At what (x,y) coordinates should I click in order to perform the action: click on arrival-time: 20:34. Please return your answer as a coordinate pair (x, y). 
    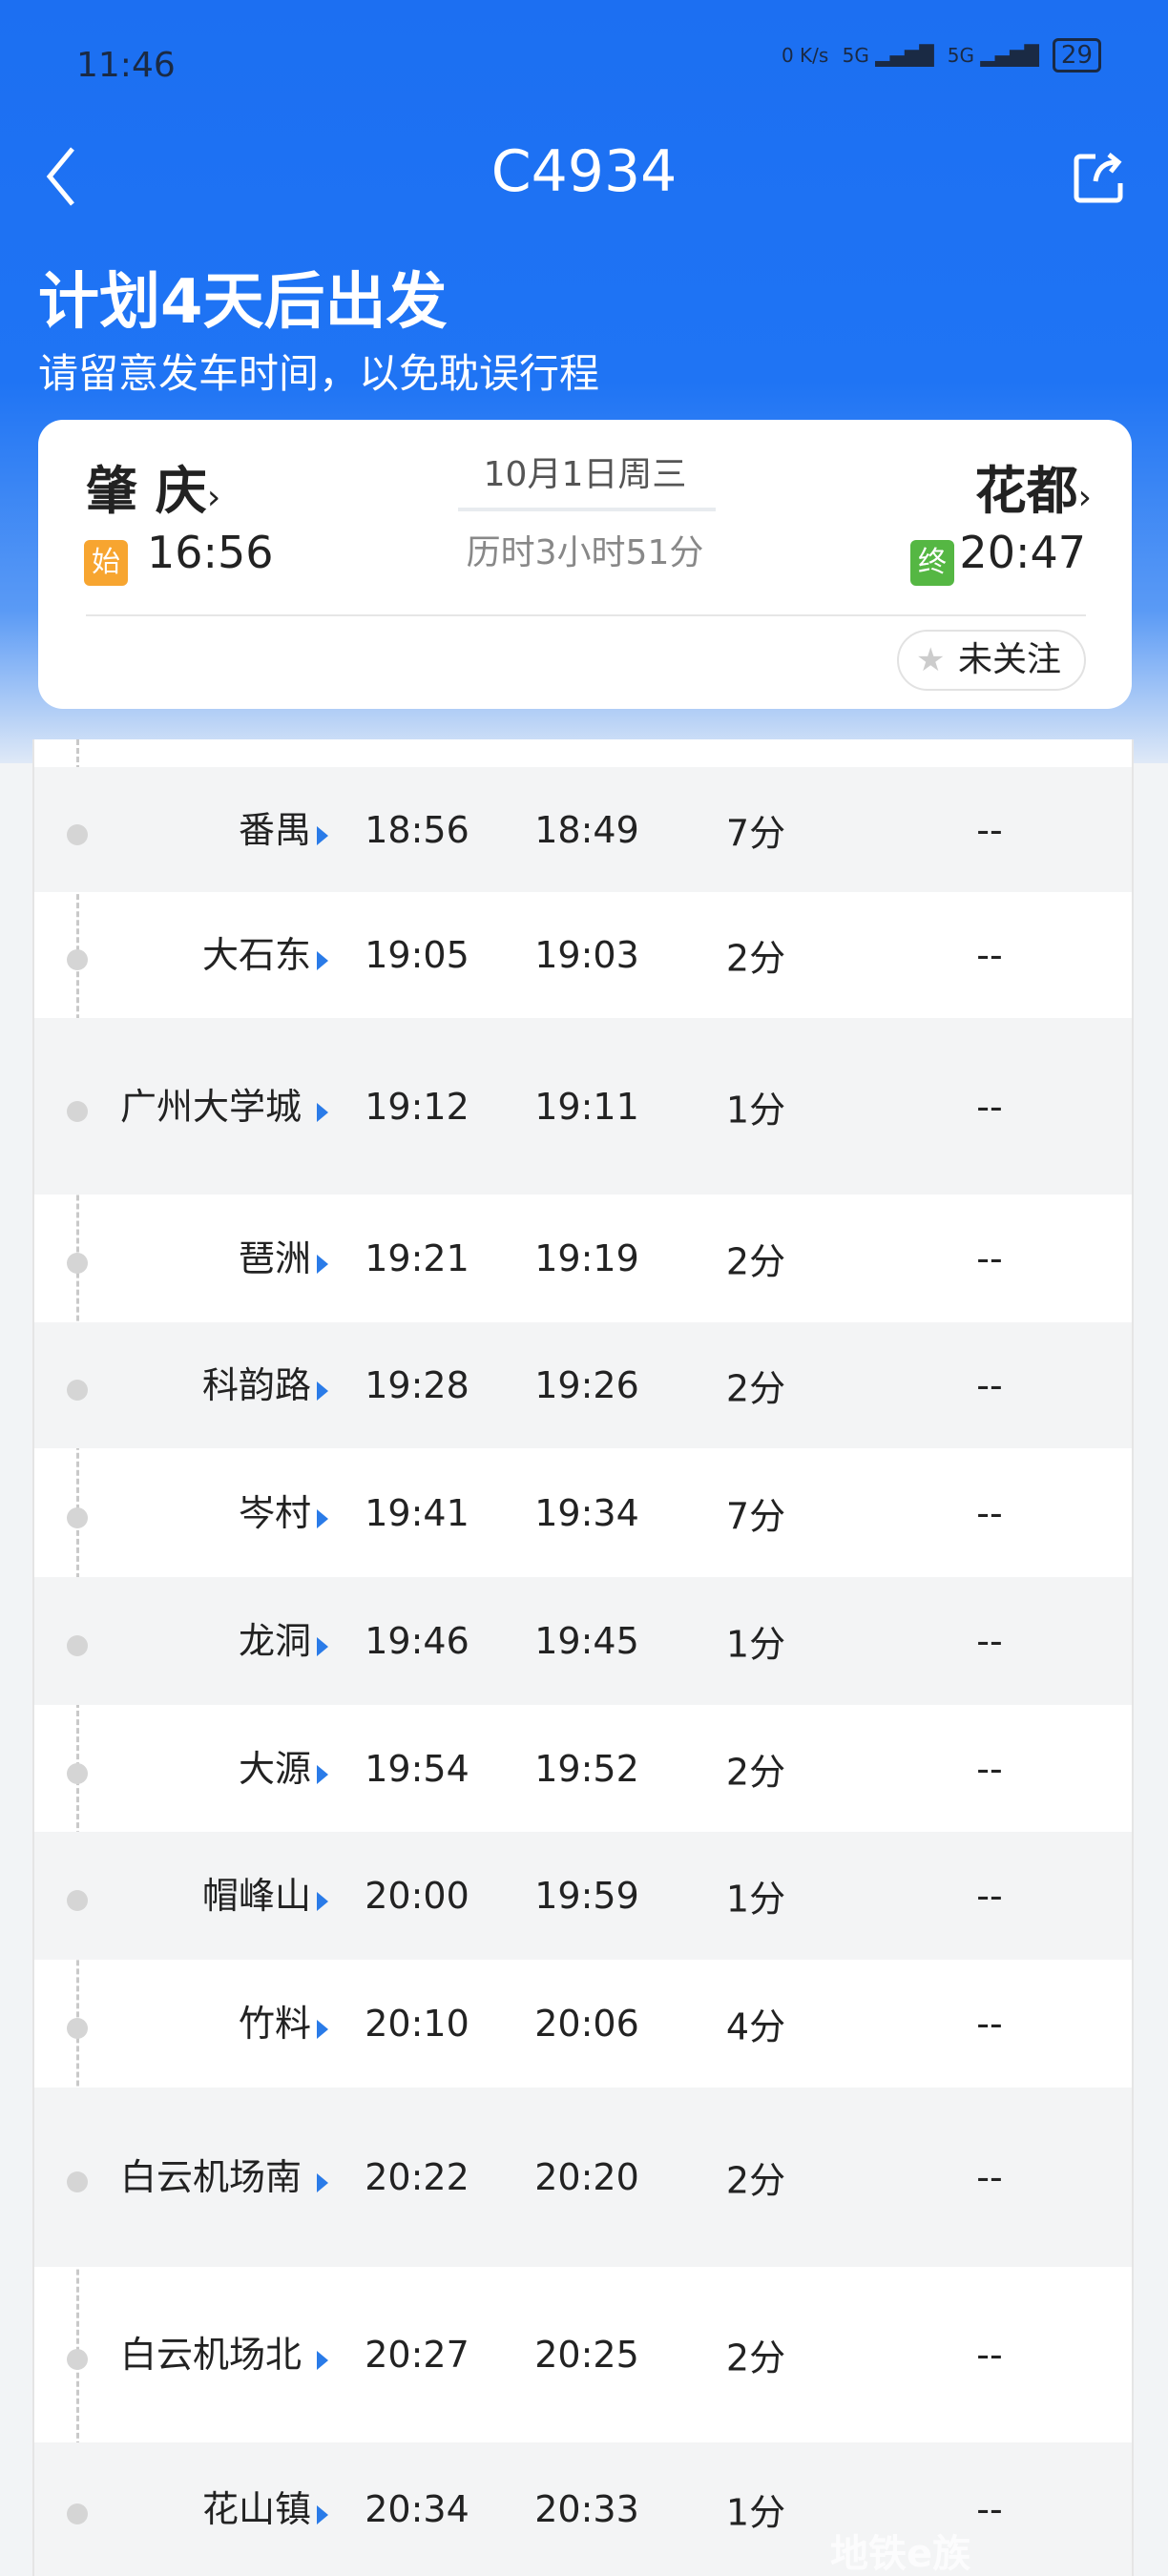
    Looking at the image, I should click on (417, 2509).